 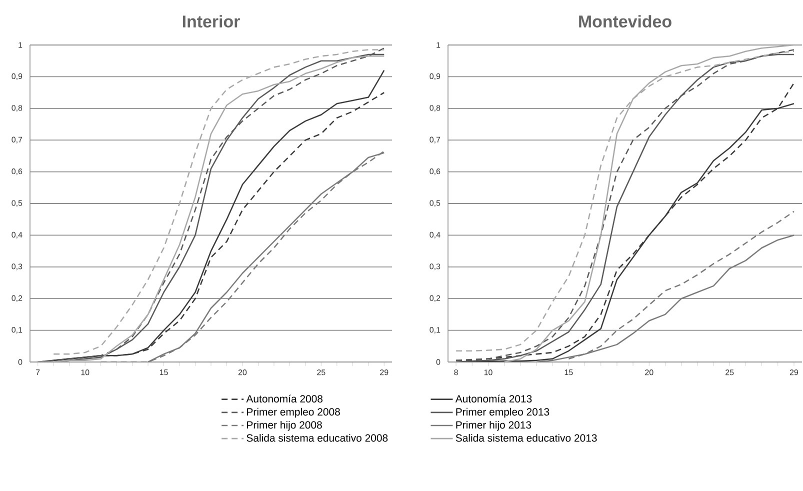 What do you see at coordinates (293, 413) in the screenshot?
I see `legend-label: Primer empleo 2008` at bounding box center [293, 413].